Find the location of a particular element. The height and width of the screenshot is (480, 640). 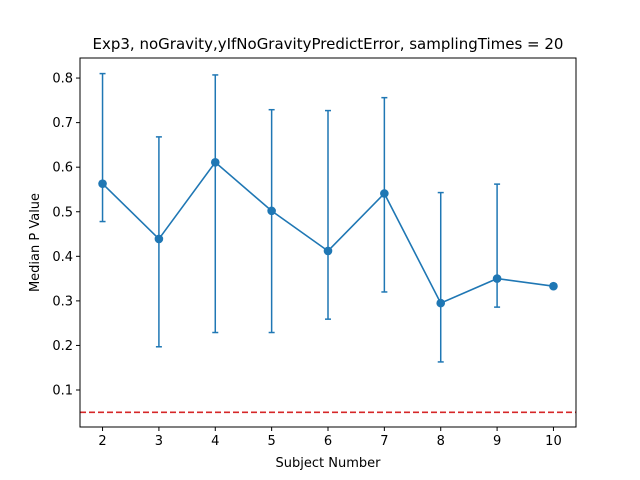

y-tick-label: 0.6 is located at coordinates (62, 168).